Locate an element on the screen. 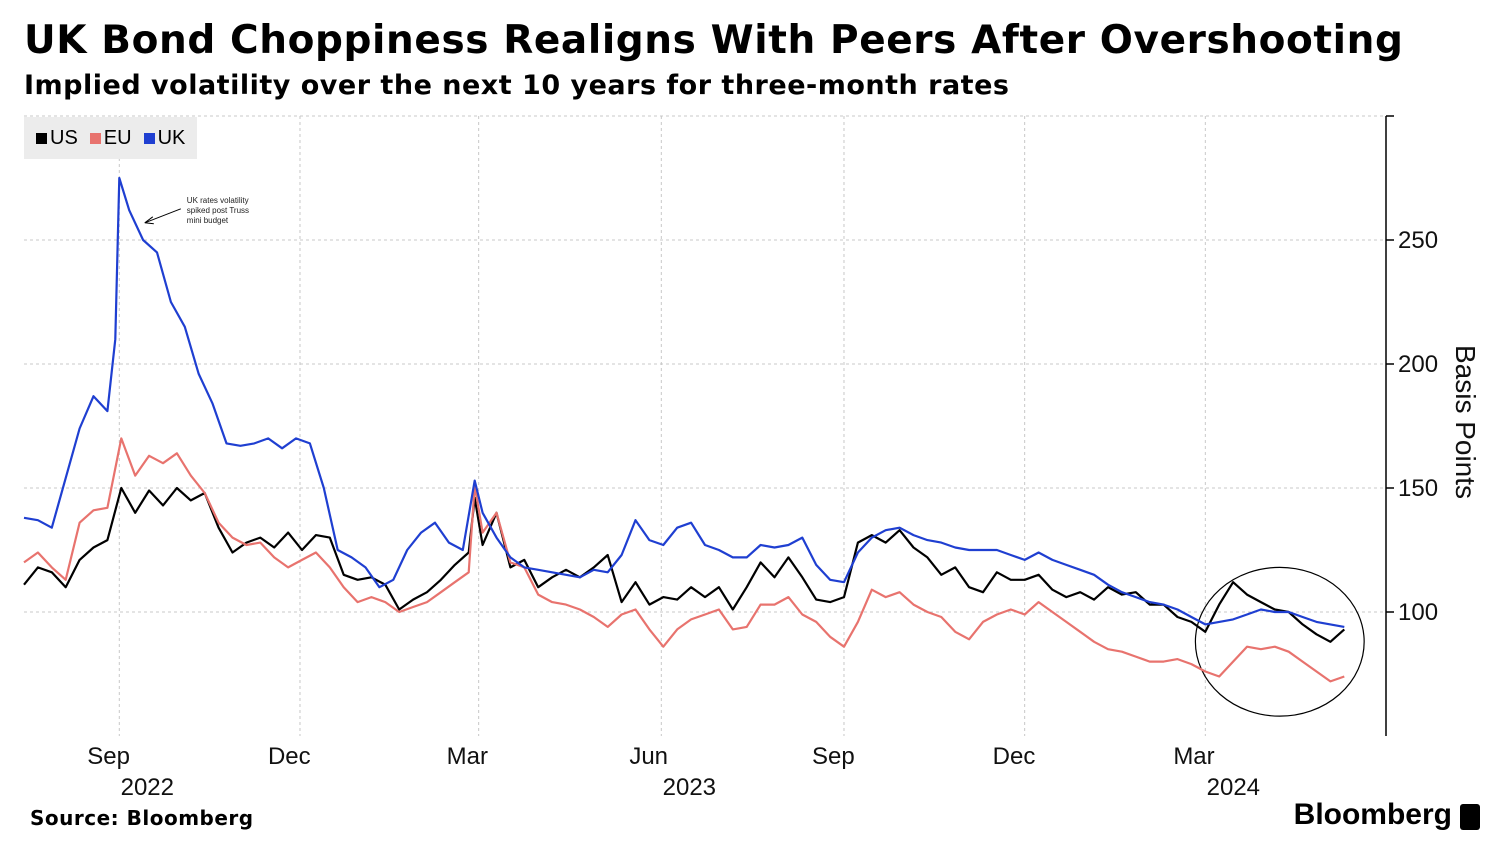 This screenshot has height=866, width=1506. legend-item-eu: EU is located at coordinates (110, 138).